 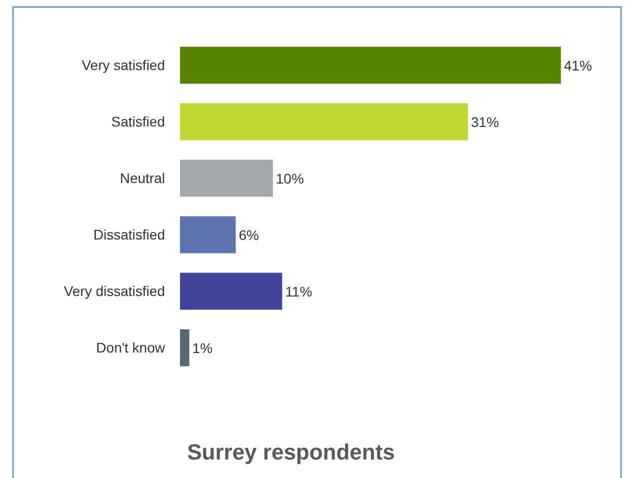 What do you see at coordinates (123, 65) in the screenshot?
I see `y-tick-label: Very satisfied` at bounding box center [123, 65].